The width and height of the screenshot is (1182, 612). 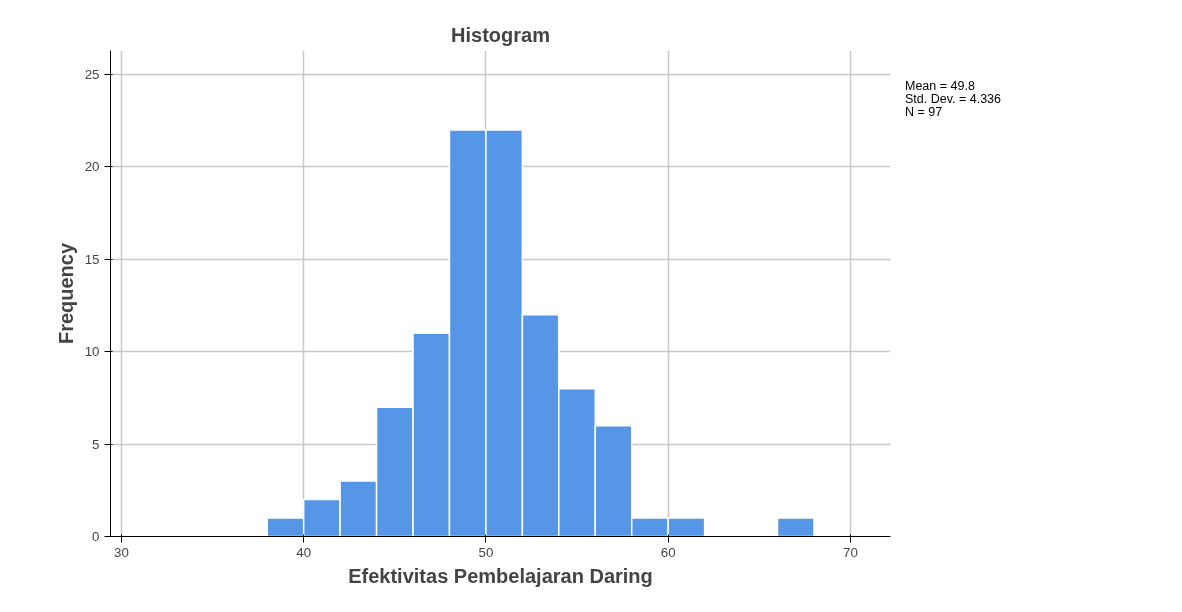 What do you see at coordinates (121, 552) in the screenshot?
I see `x-tick-label: 30` at bounding box center [121, 552].